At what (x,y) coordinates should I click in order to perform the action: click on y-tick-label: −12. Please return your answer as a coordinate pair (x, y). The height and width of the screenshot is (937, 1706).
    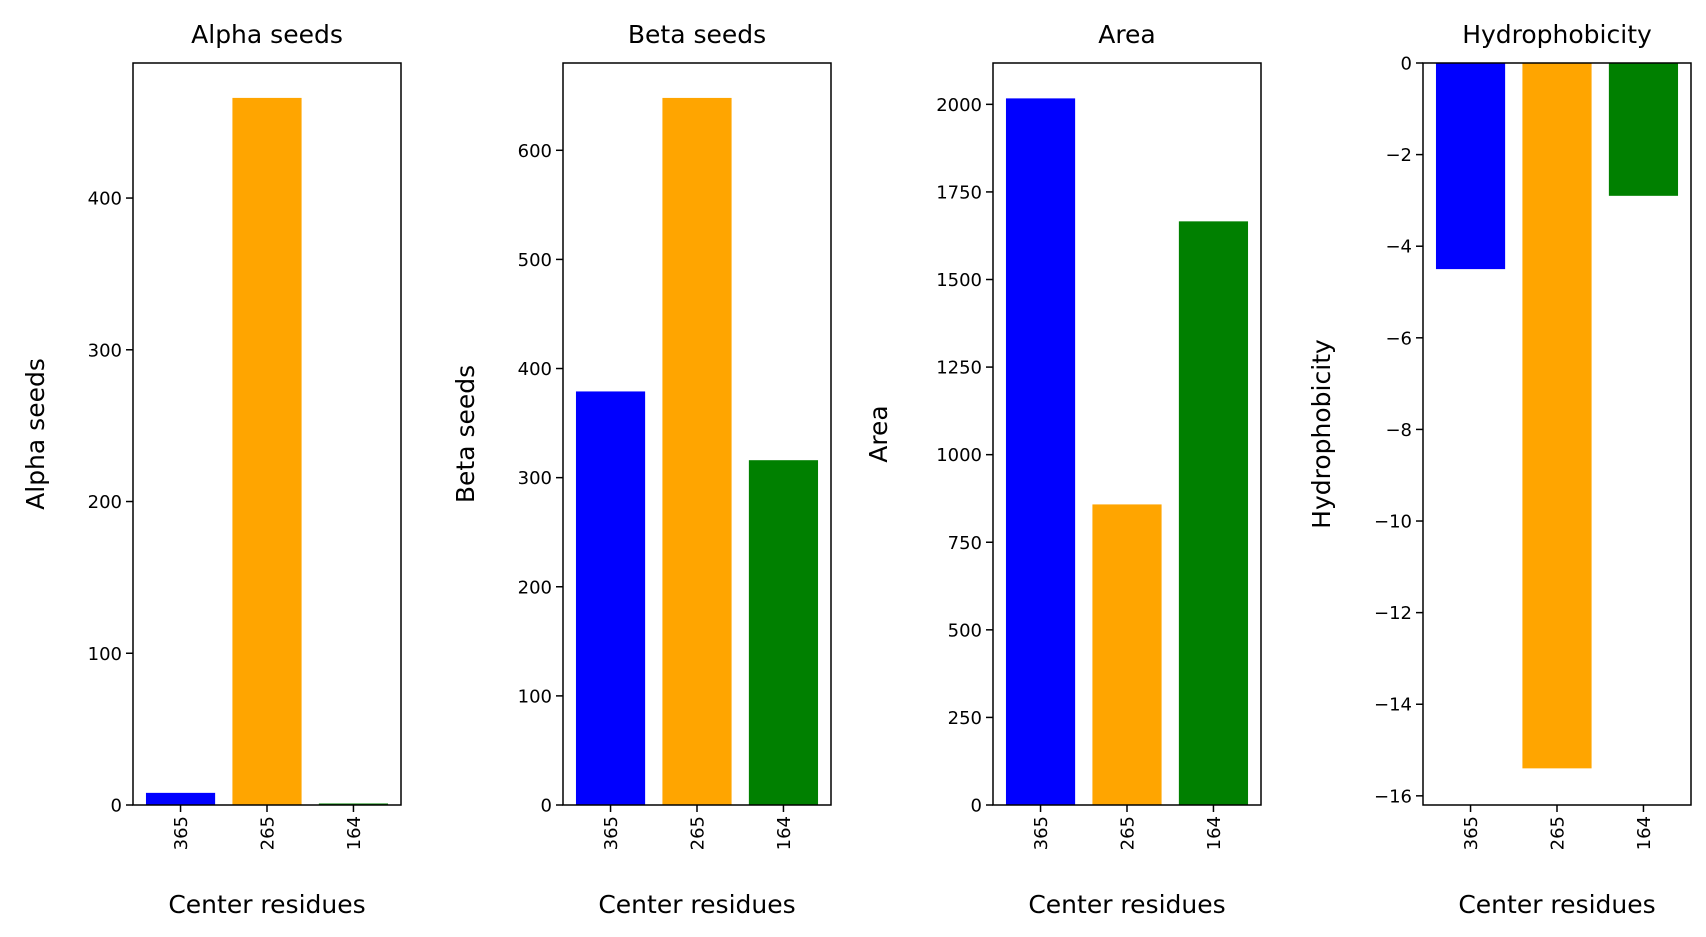
    Looking at the image, I should click on (1393, 613).